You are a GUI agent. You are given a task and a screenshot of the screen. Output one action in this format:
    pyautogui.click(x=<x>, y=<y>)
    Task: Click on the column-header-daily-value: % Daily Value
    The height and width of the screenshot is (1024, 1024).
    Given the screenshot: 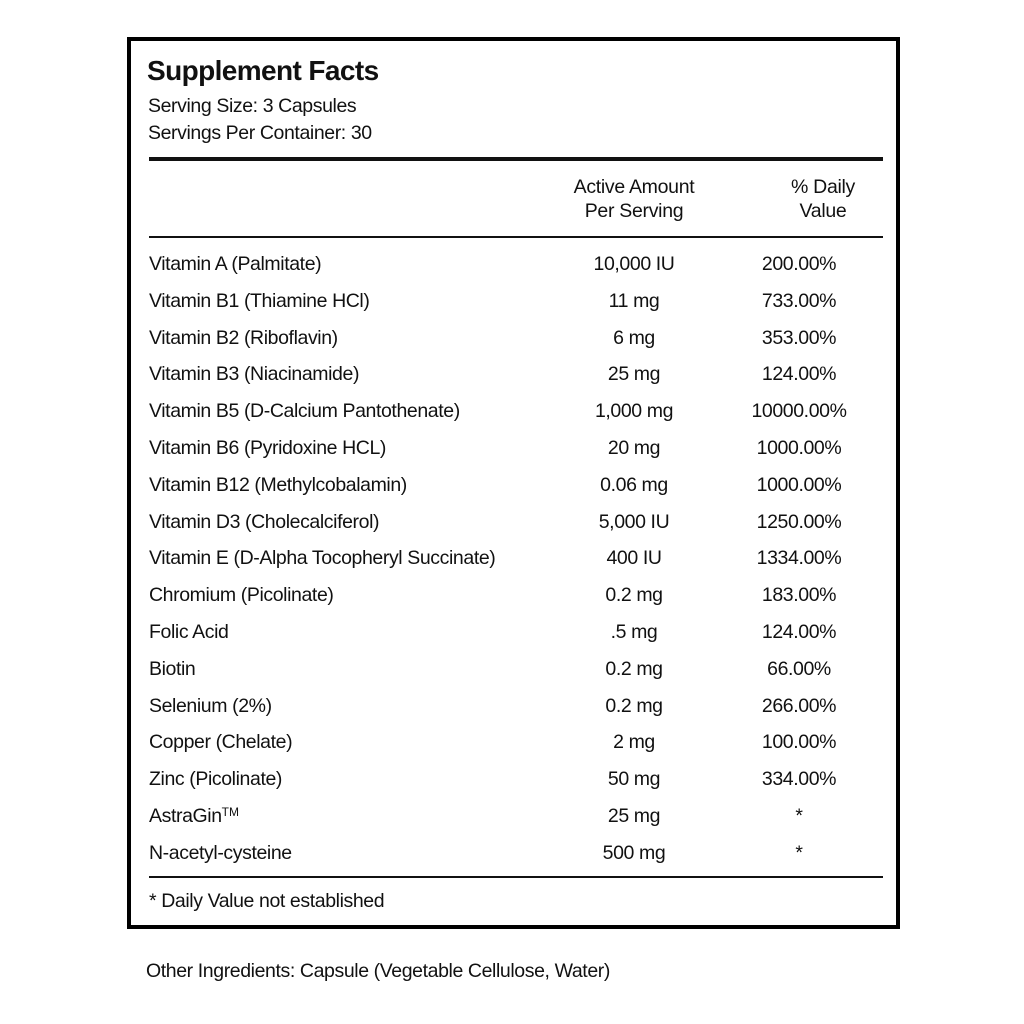 What is the action you would take?
    pyautogui.click(x=816, y=199)
    